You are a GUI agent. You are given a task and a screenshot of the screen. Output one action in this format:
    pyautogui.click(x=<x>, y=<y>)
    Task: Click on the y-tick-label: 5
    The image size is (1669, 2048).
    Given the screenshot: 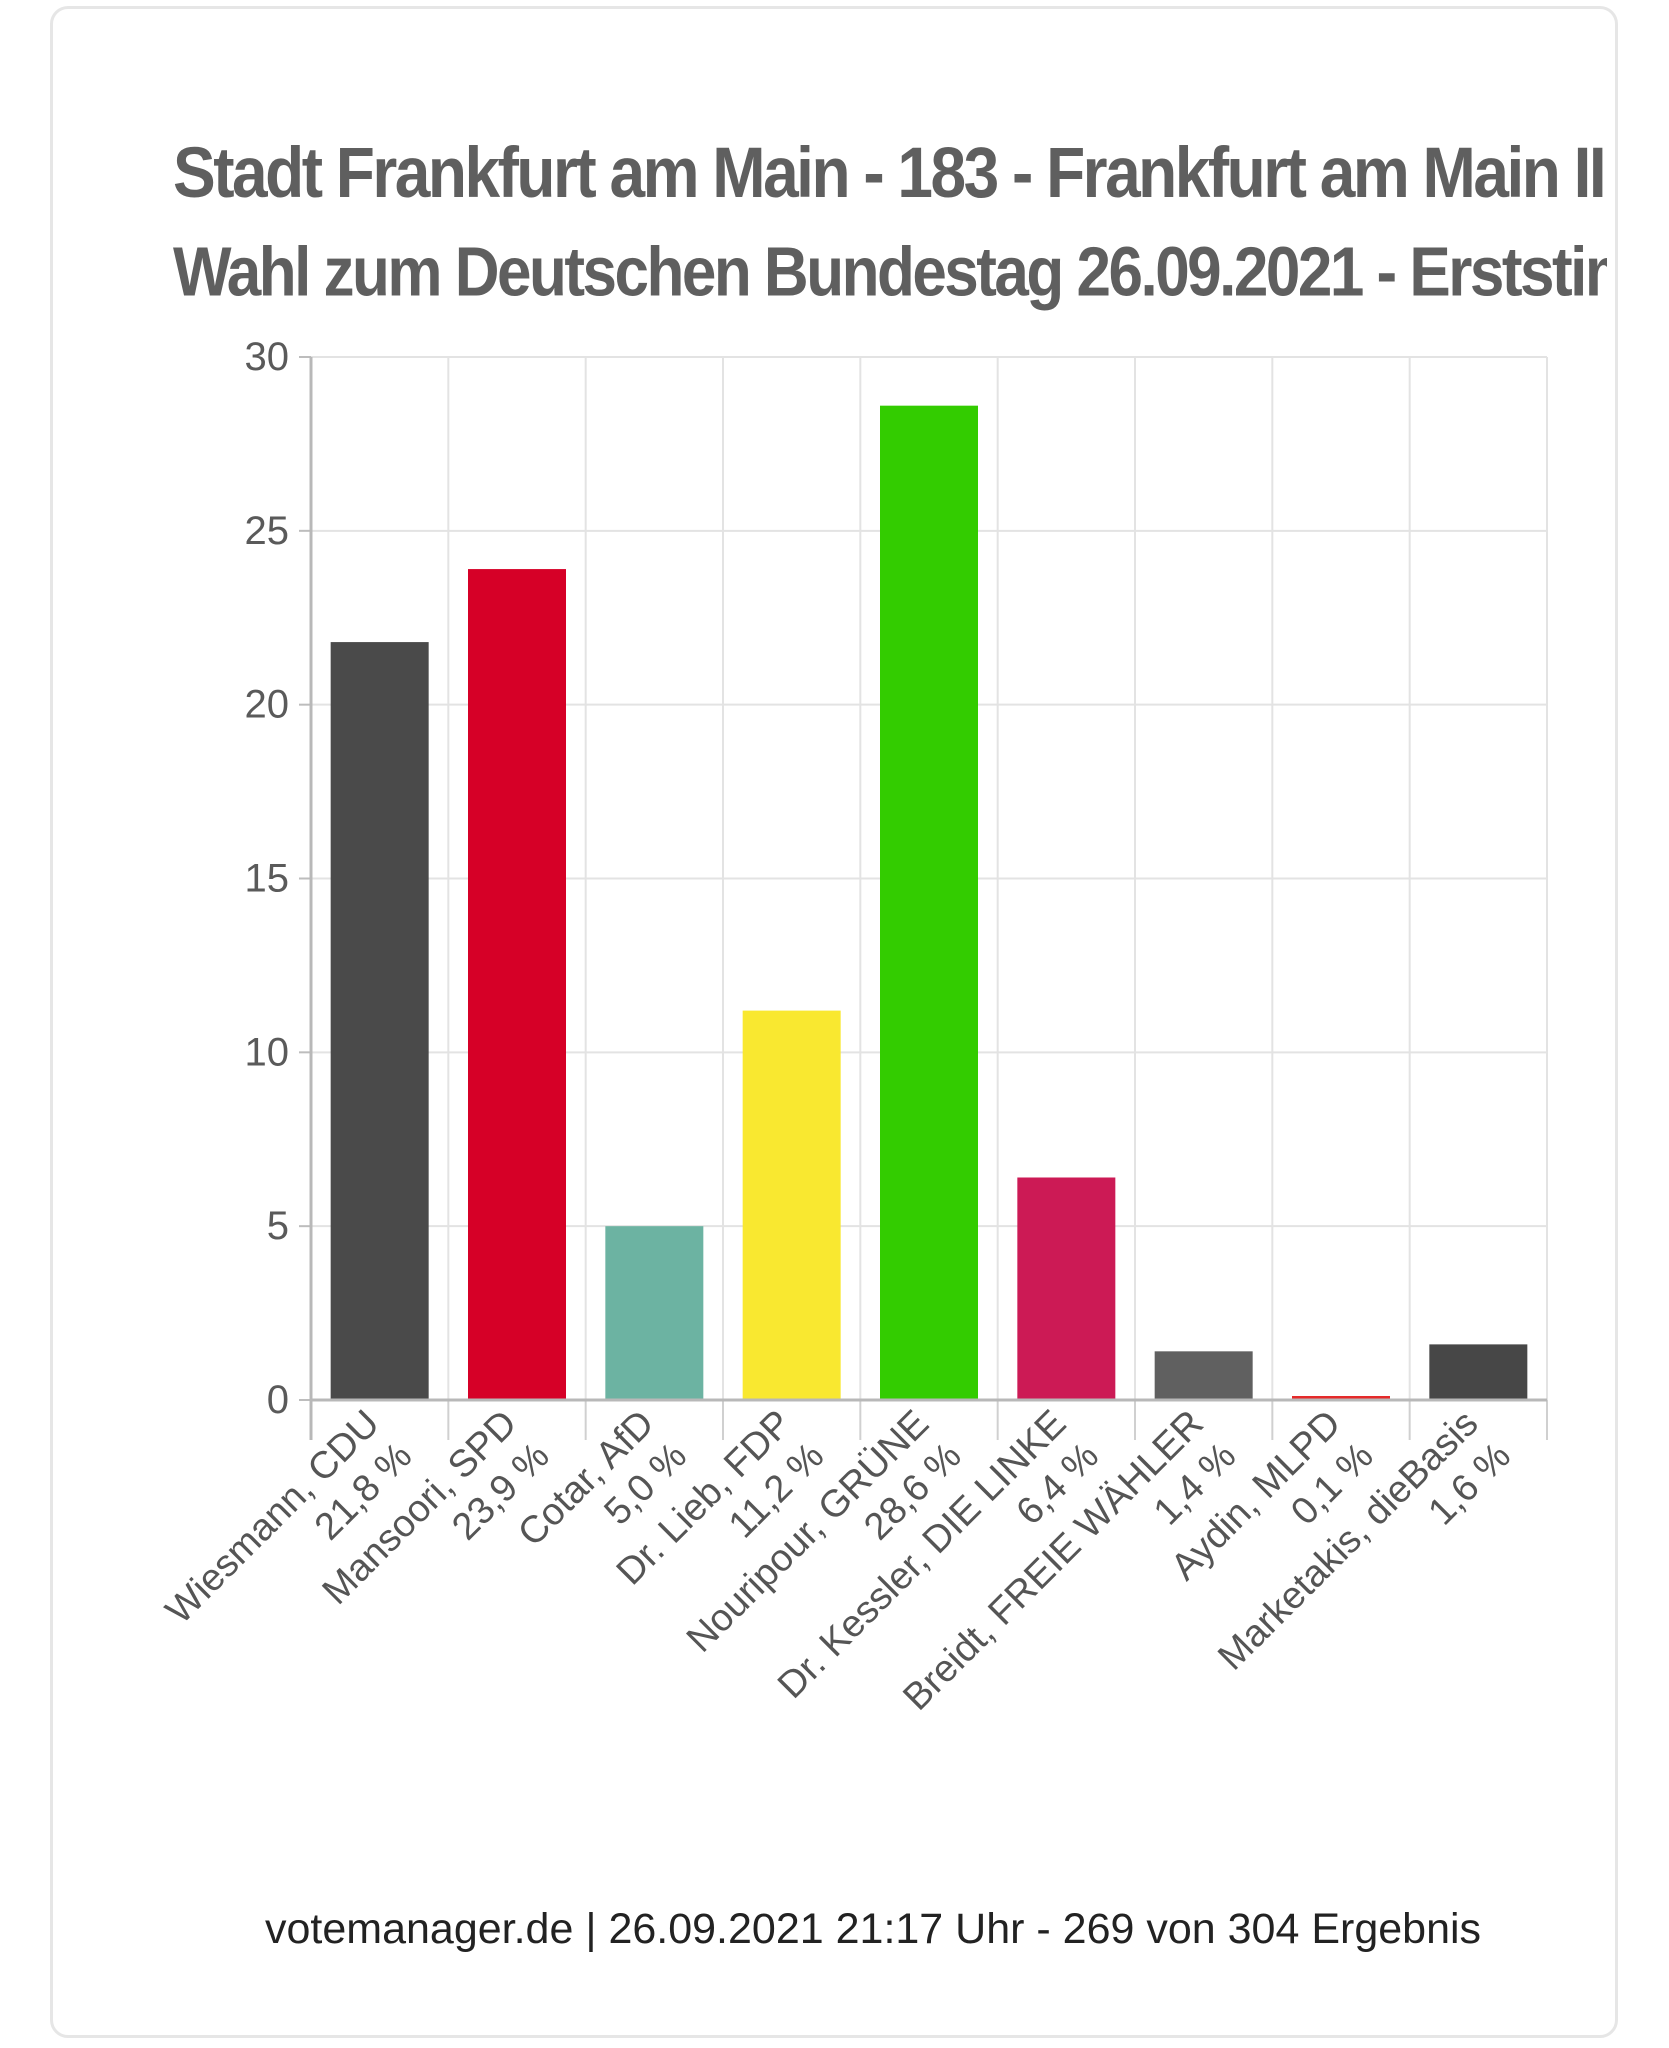 What is the action you would take?
    pyautogui.click(x=278, y=1226)
    